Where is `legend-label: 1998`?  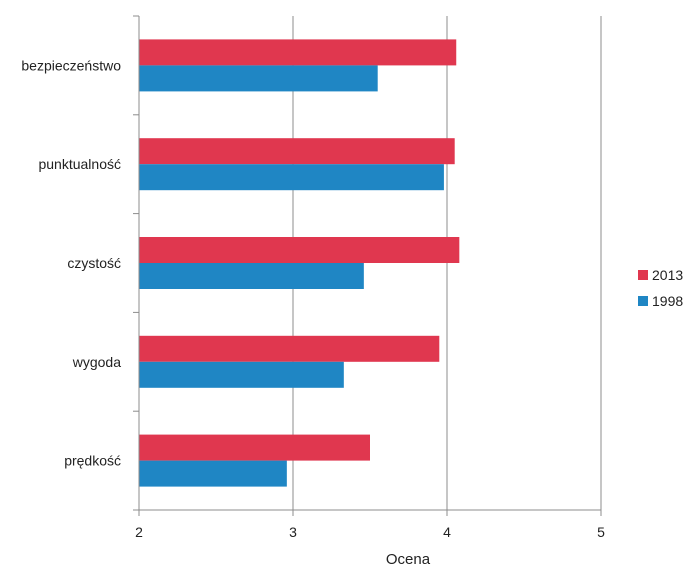
legend-label: 1998 is located at coordinates (667, 301).